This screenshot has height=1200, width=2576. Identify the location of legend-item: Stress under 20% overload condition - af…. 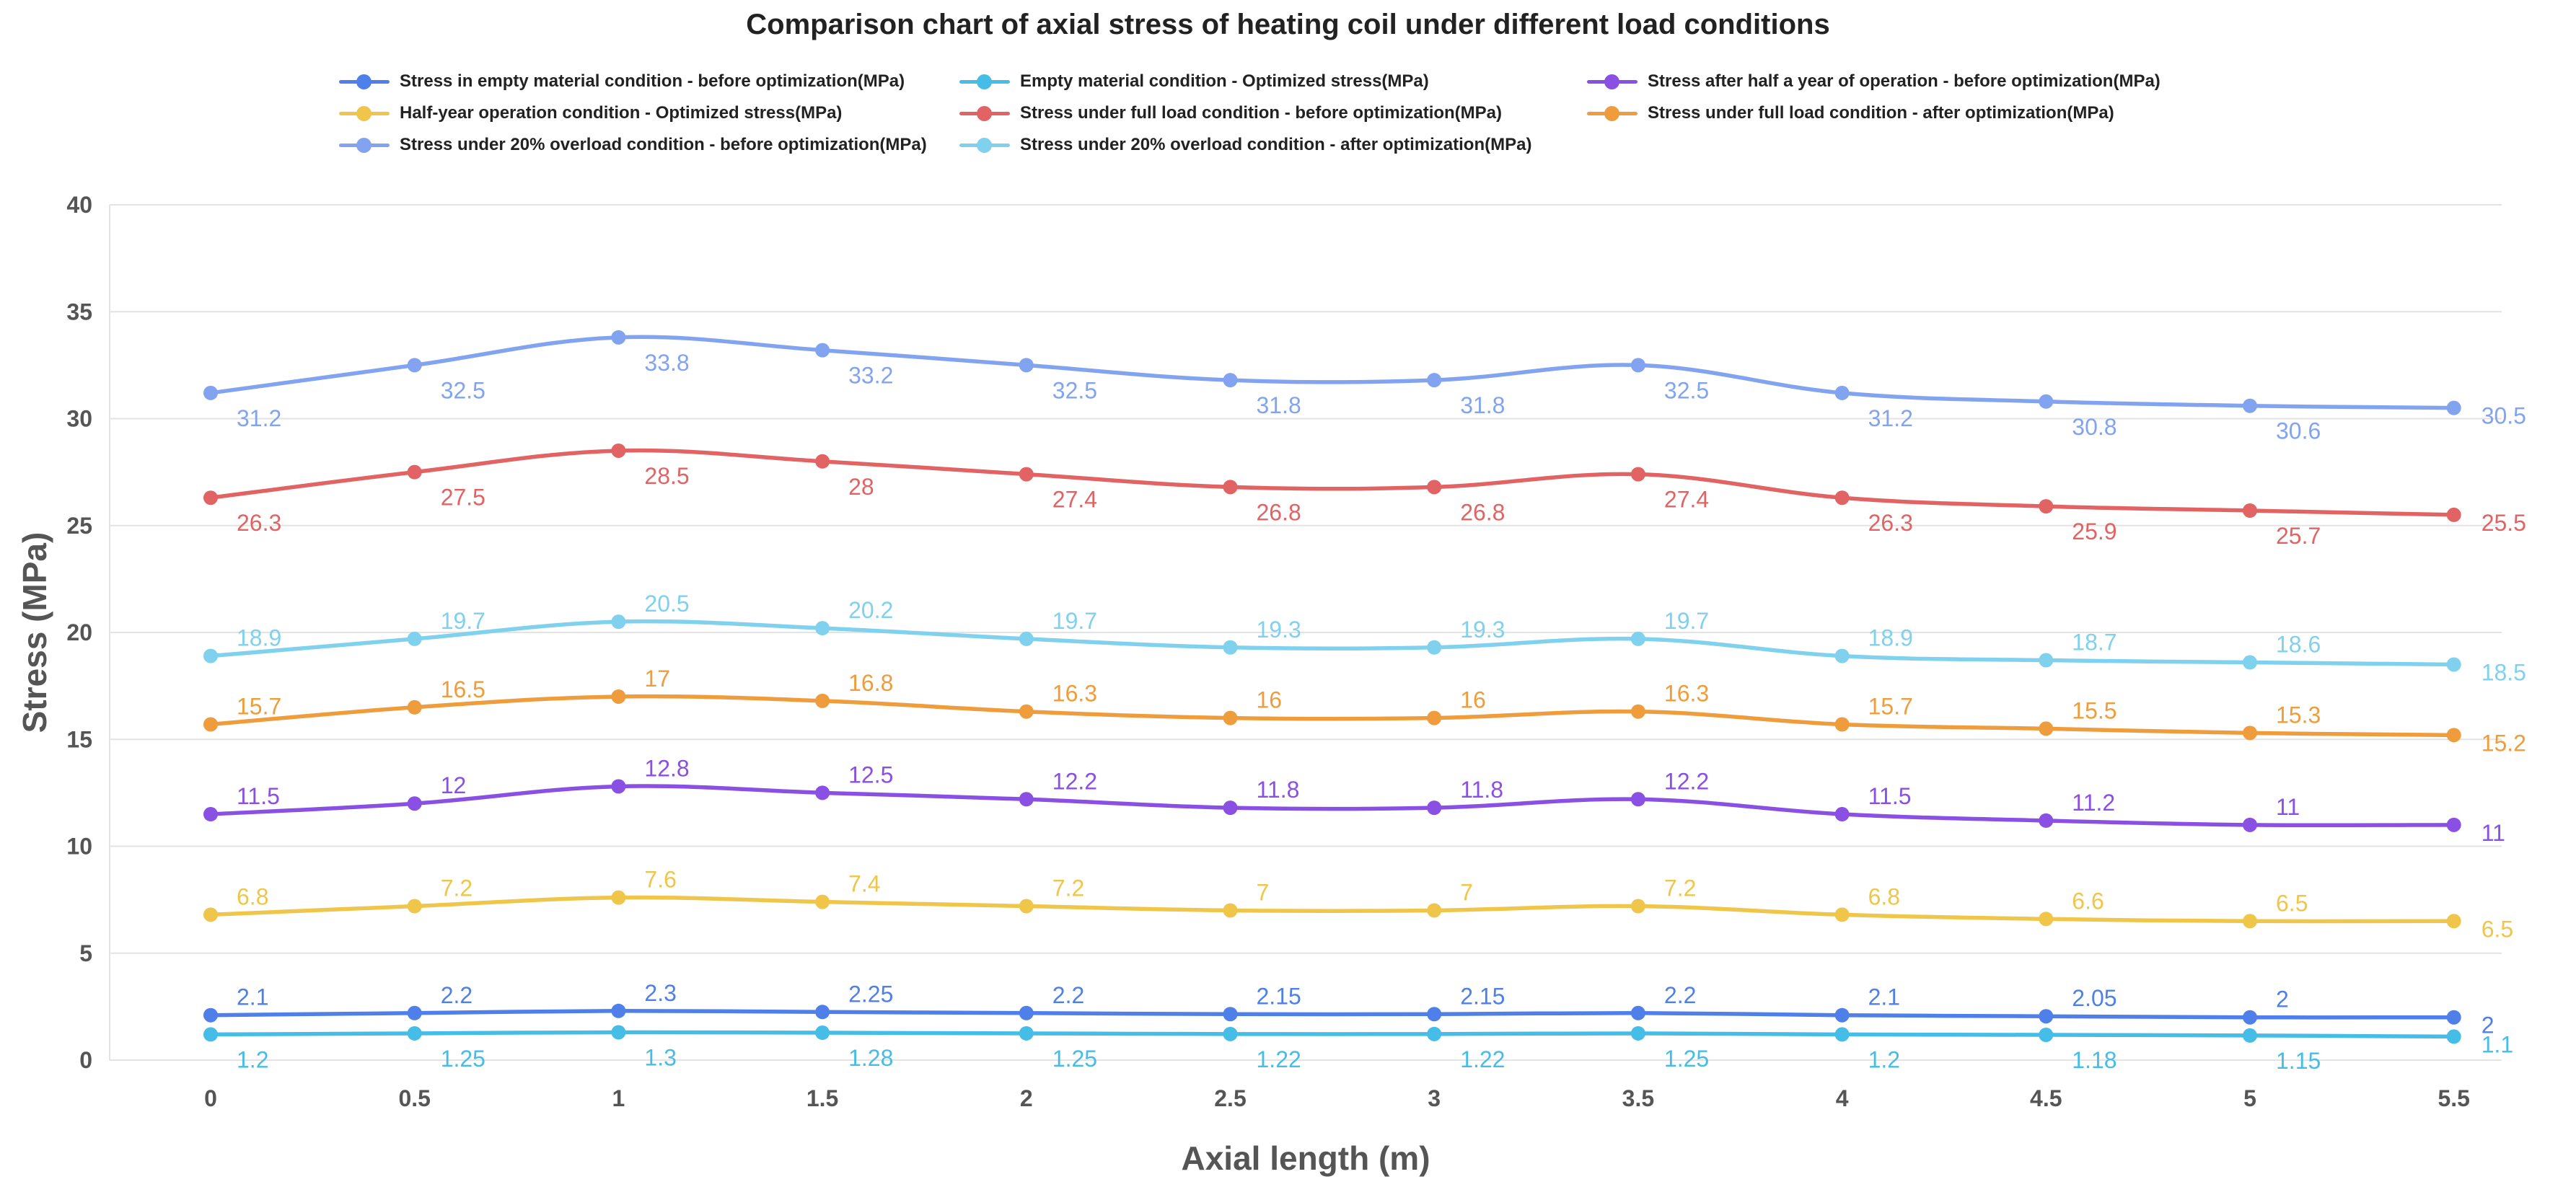
(1273, 145).